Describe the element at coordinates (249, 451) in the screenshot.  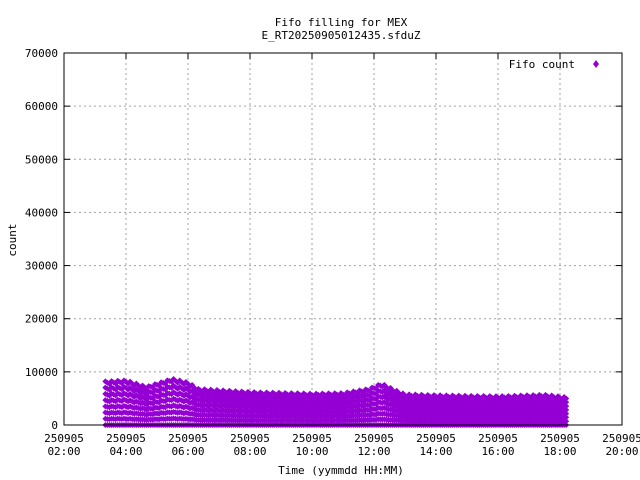
I see `x-tick-label-time: 08:00` at that location.